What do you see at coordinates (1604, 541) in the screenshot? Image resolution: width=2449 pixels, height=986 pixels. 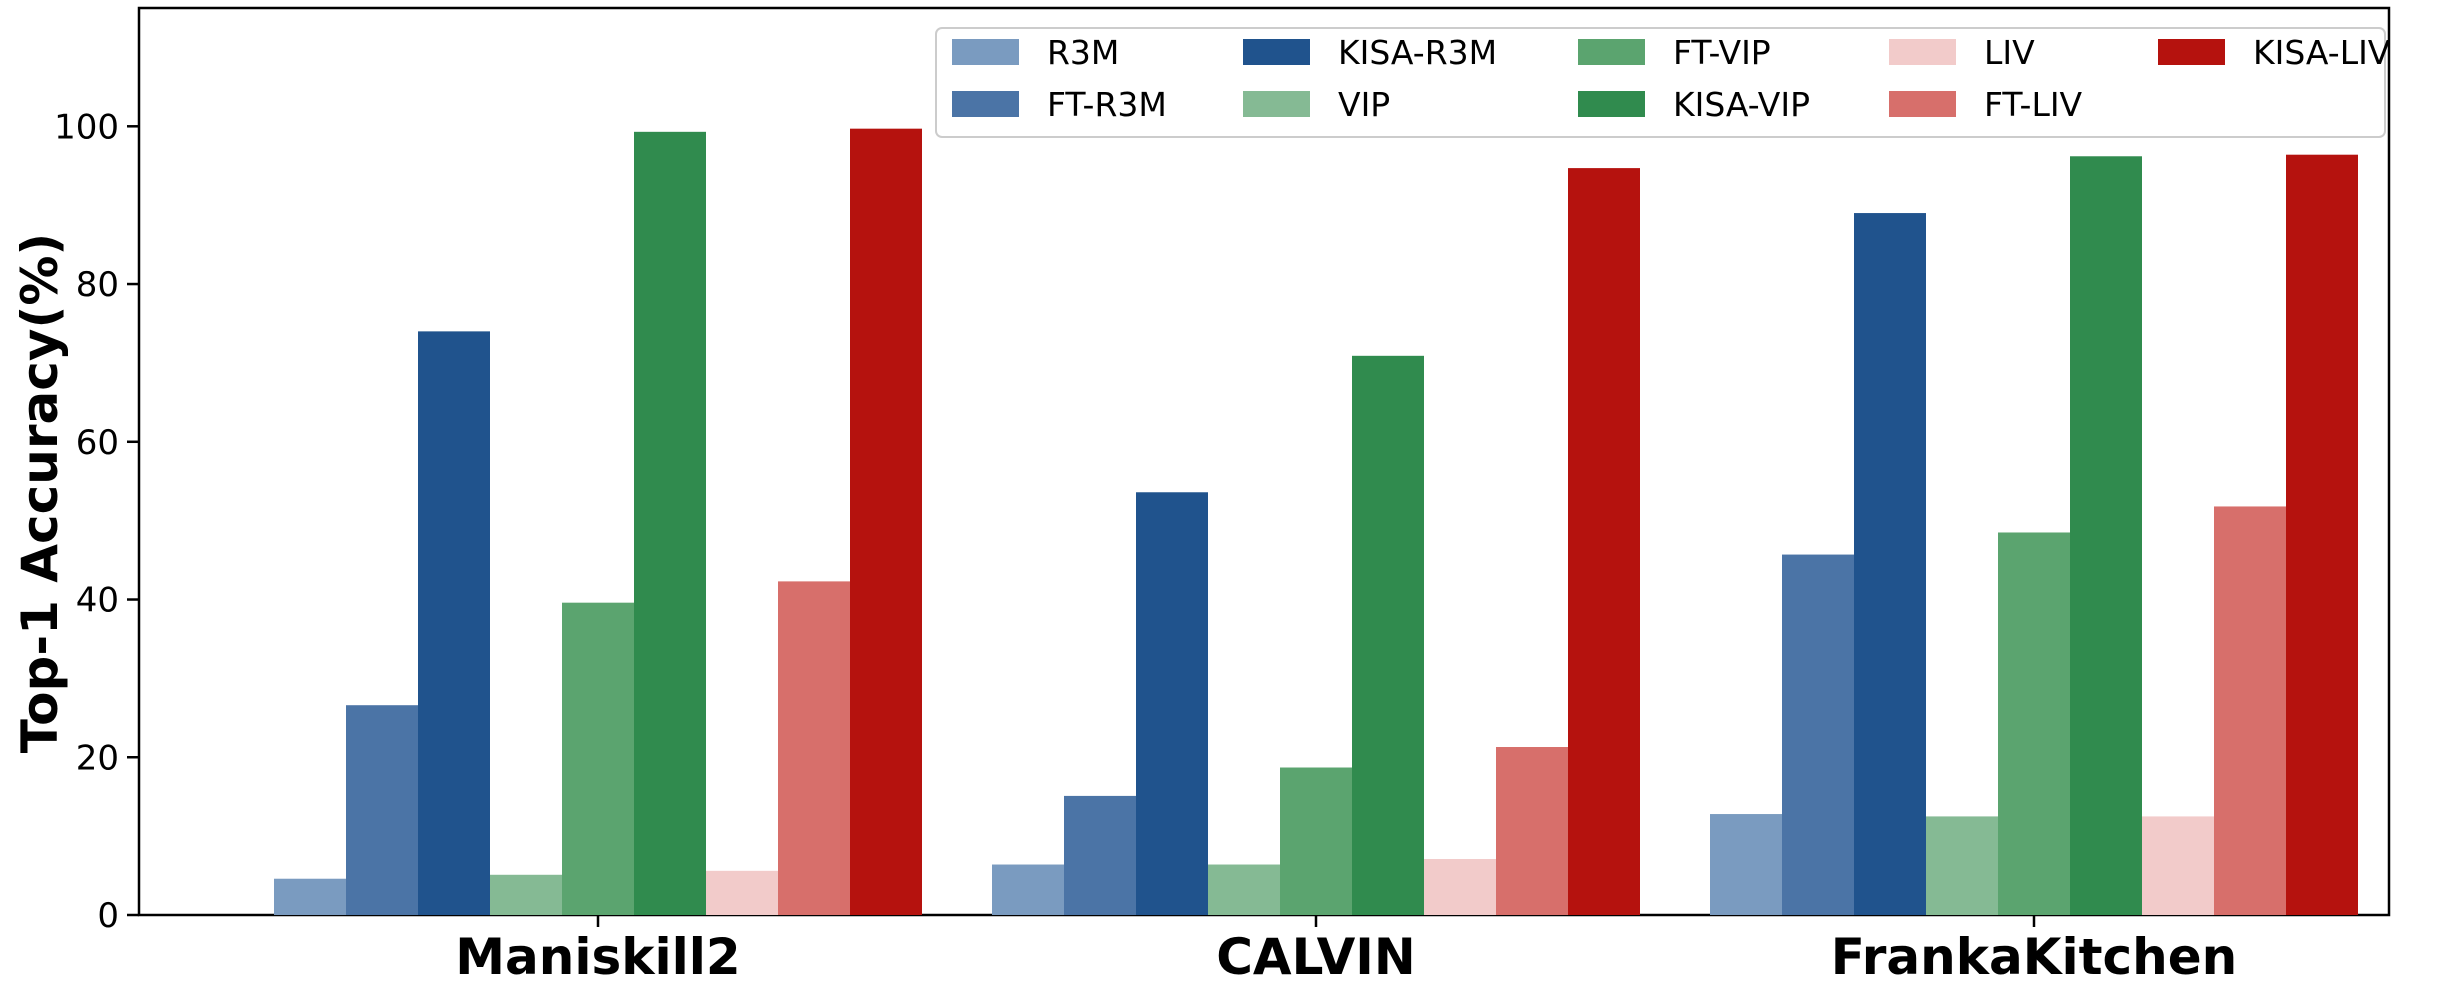 I see `bar-kisa-liv-calvin` at bounding box center [1604, 541].